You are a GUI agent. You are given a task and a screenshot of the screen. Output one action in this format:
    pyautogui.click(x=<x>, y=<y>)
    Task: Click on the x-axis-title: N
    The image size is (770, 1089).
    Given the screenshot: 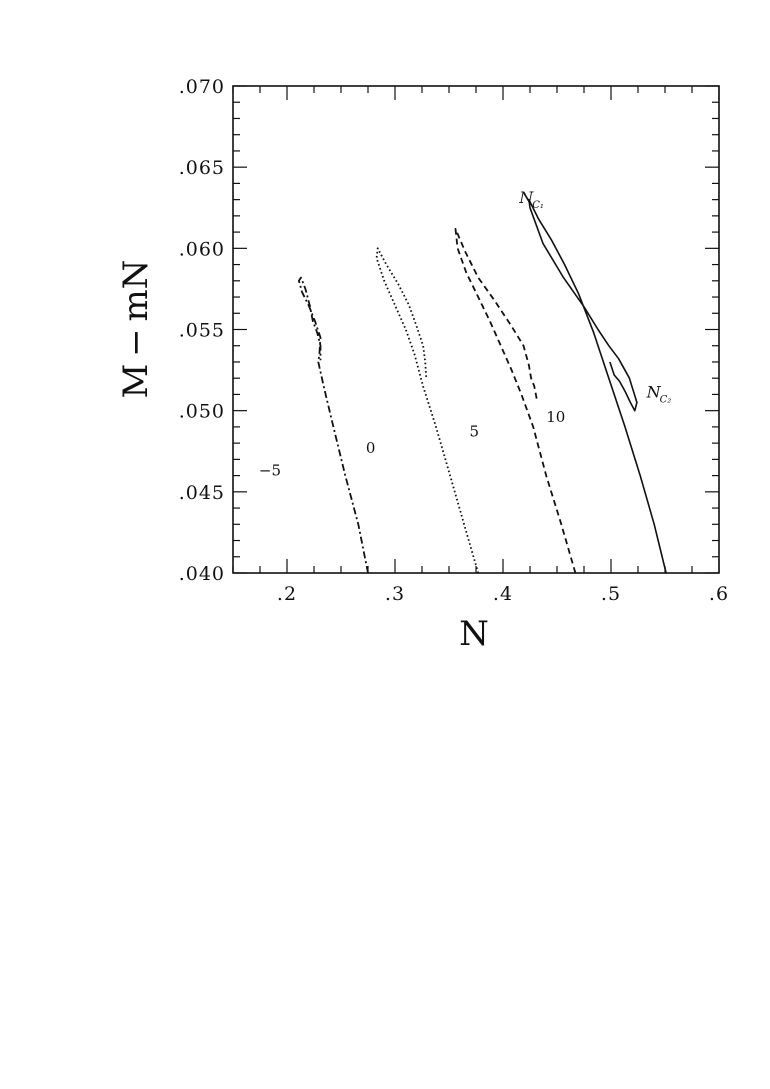 What is the action you would take?
    pyautogui.click(x=474, y=634)
    